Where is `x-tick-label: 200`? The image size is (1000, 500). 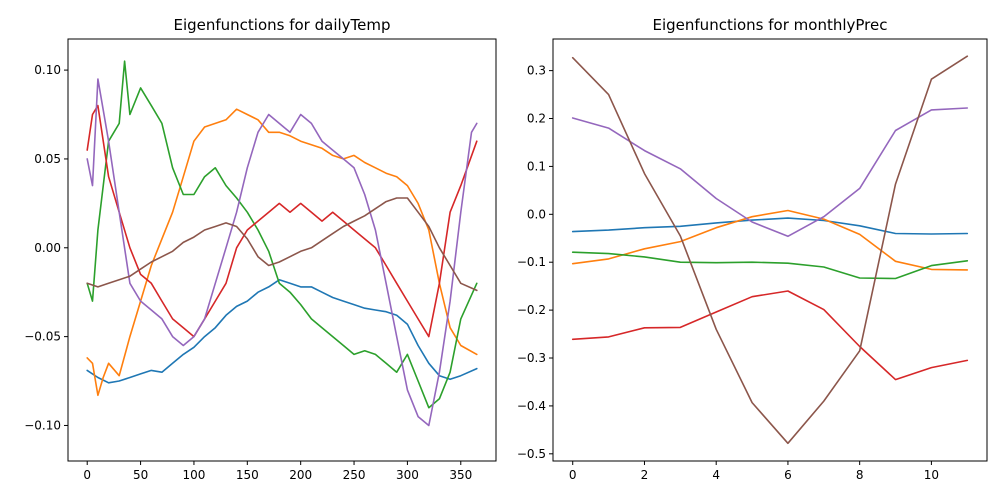 x-tick-label: 200 is located at coordinates (300, 475).